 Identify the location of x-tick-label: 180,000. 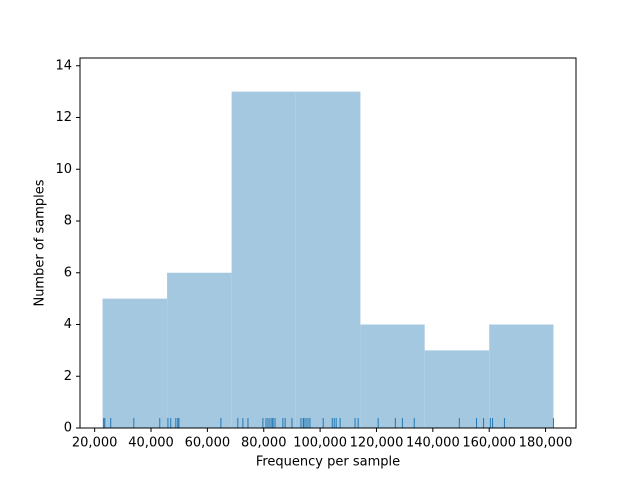
(546, 443).